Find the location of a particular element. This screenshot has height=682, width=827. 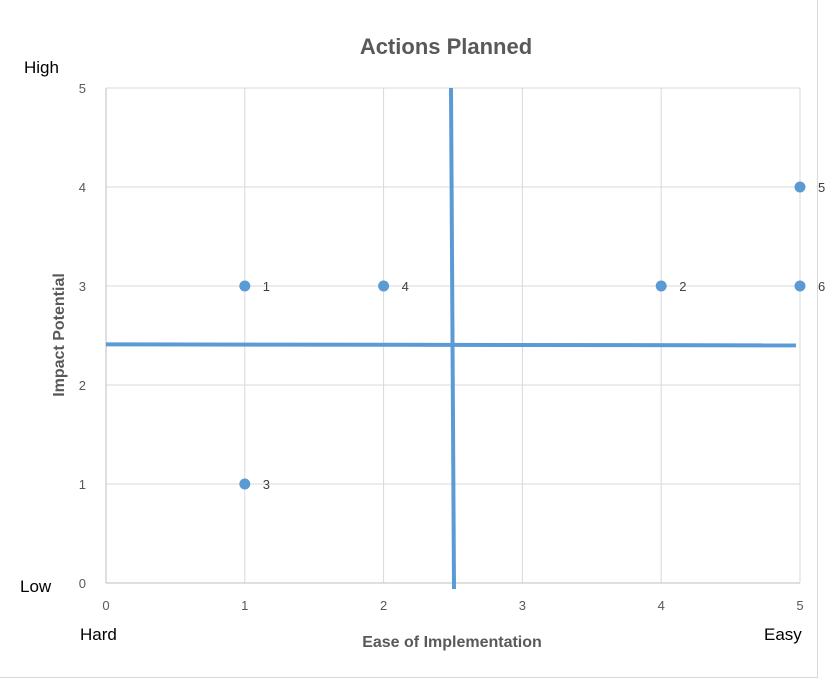

x-tick-label: 3 is located at coordinates (522, 605).